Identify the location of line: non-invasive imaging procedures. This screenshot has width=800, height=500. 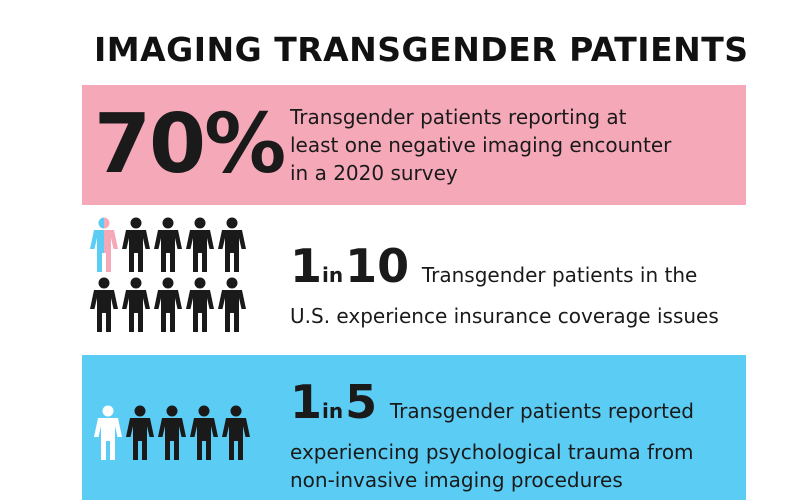
(456, 480).